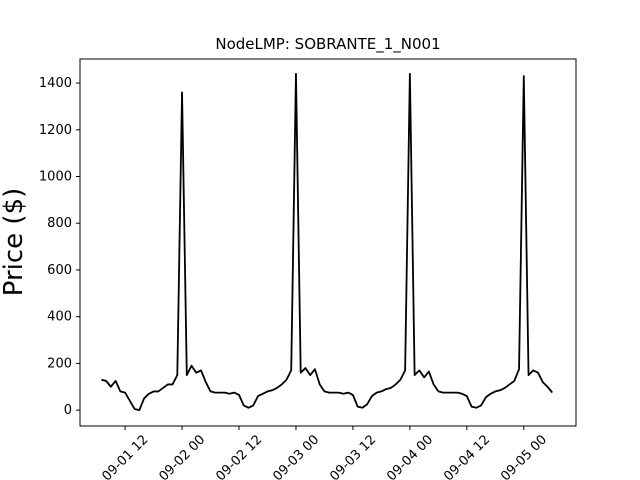 The height and width of the screenshot is (480, 640). What do you see at coordinates (59, 317) in the screenshot?
I see `y-tick-label: 400` at bounding box center [59, 317].